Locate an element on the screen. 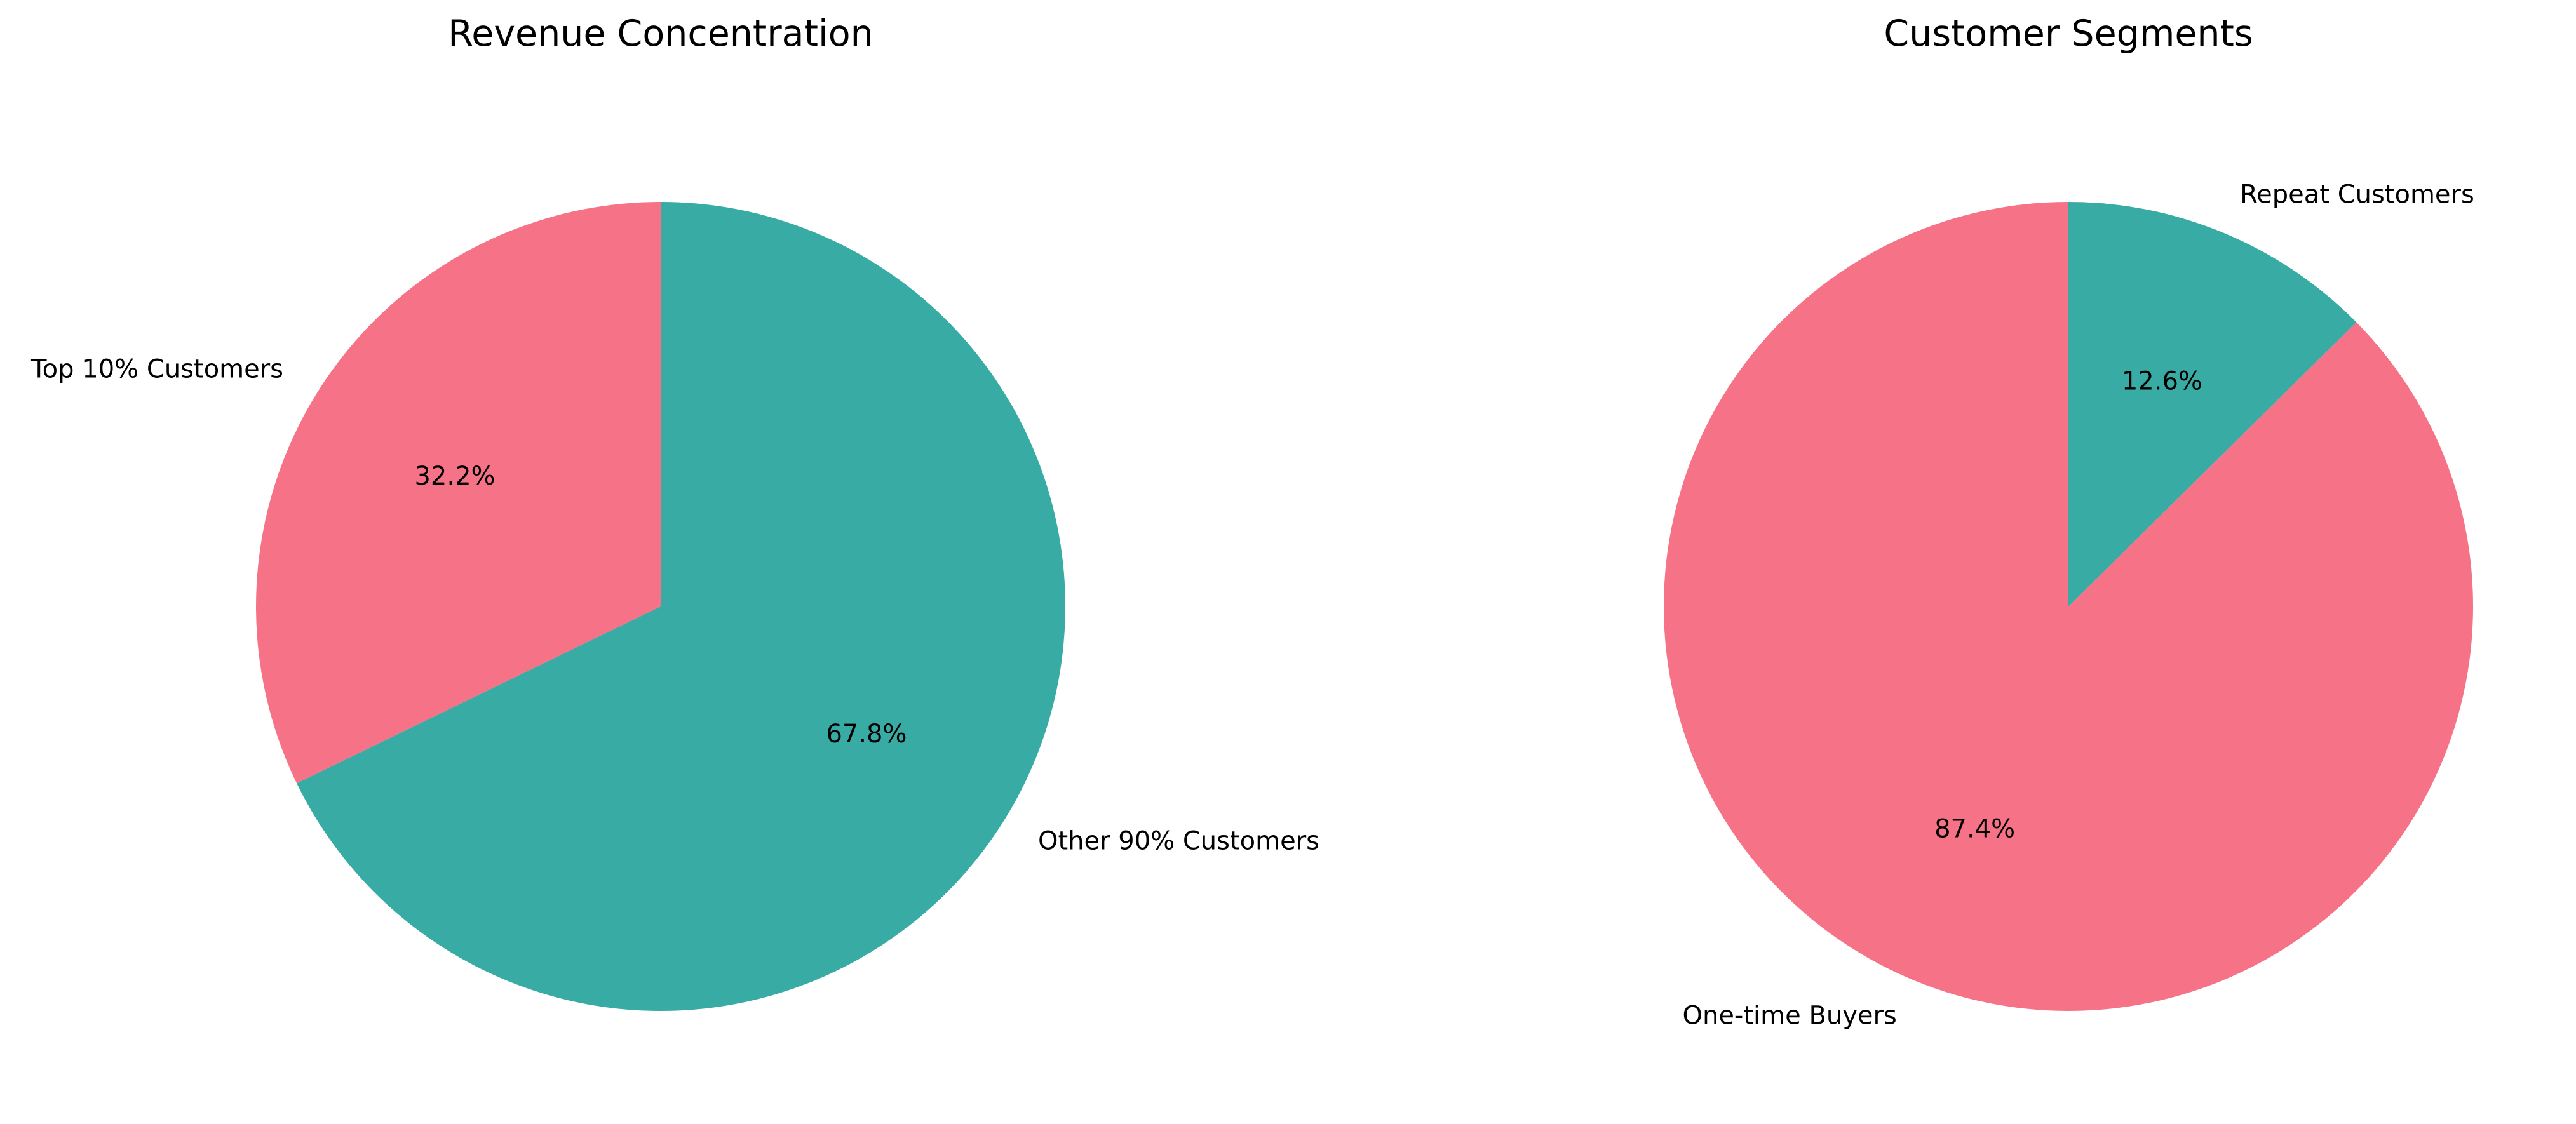 Image resolution: width=2576 pixels, height=1124 pixels. pie-slice-repeat-customers is located at coordinates (2212, 404).